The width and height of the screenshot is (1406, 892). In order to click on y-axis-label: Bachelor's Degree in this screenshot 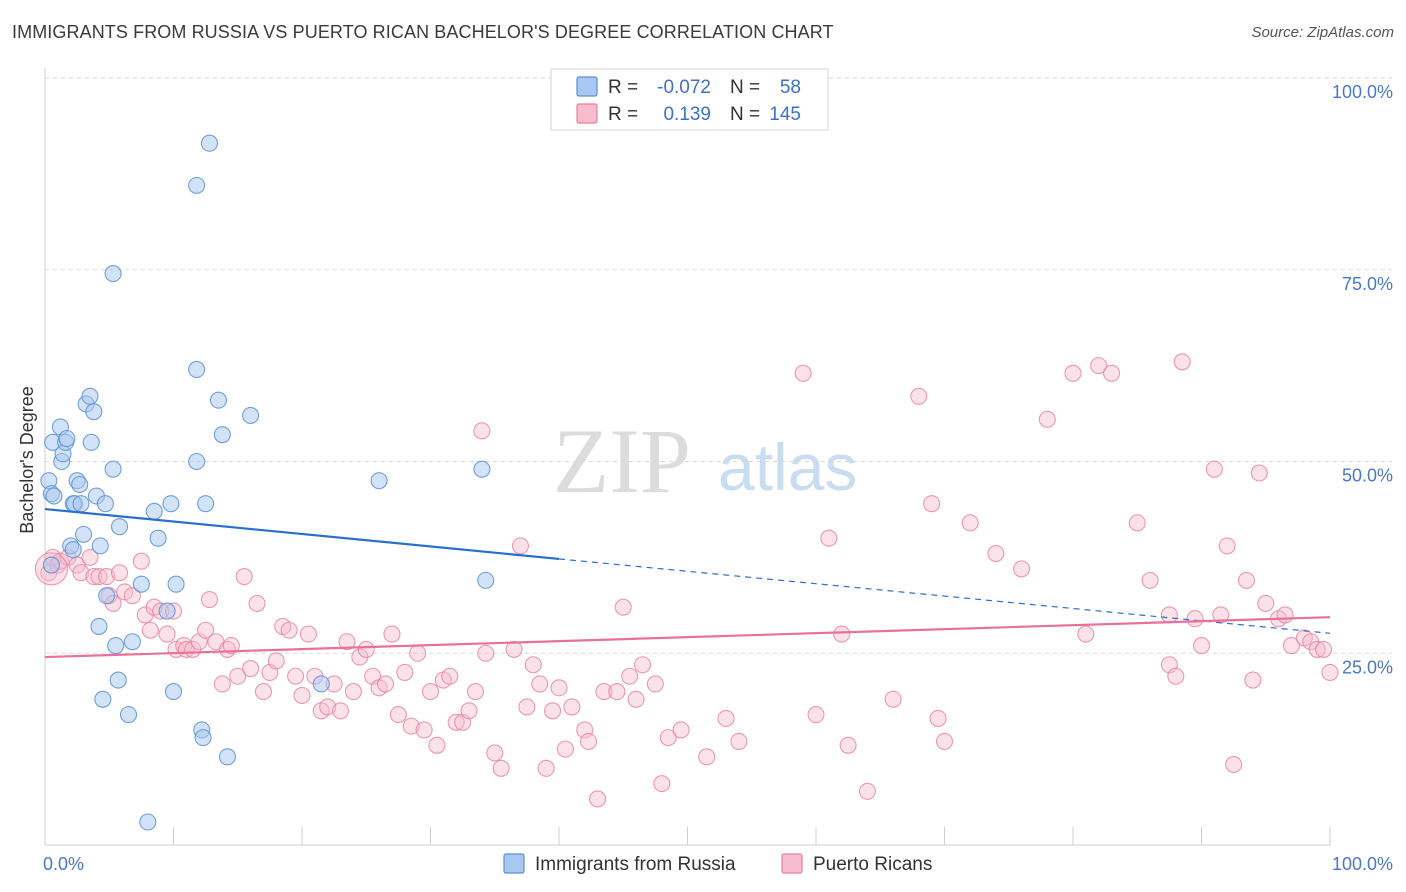, I will do `click(27, 460)`.